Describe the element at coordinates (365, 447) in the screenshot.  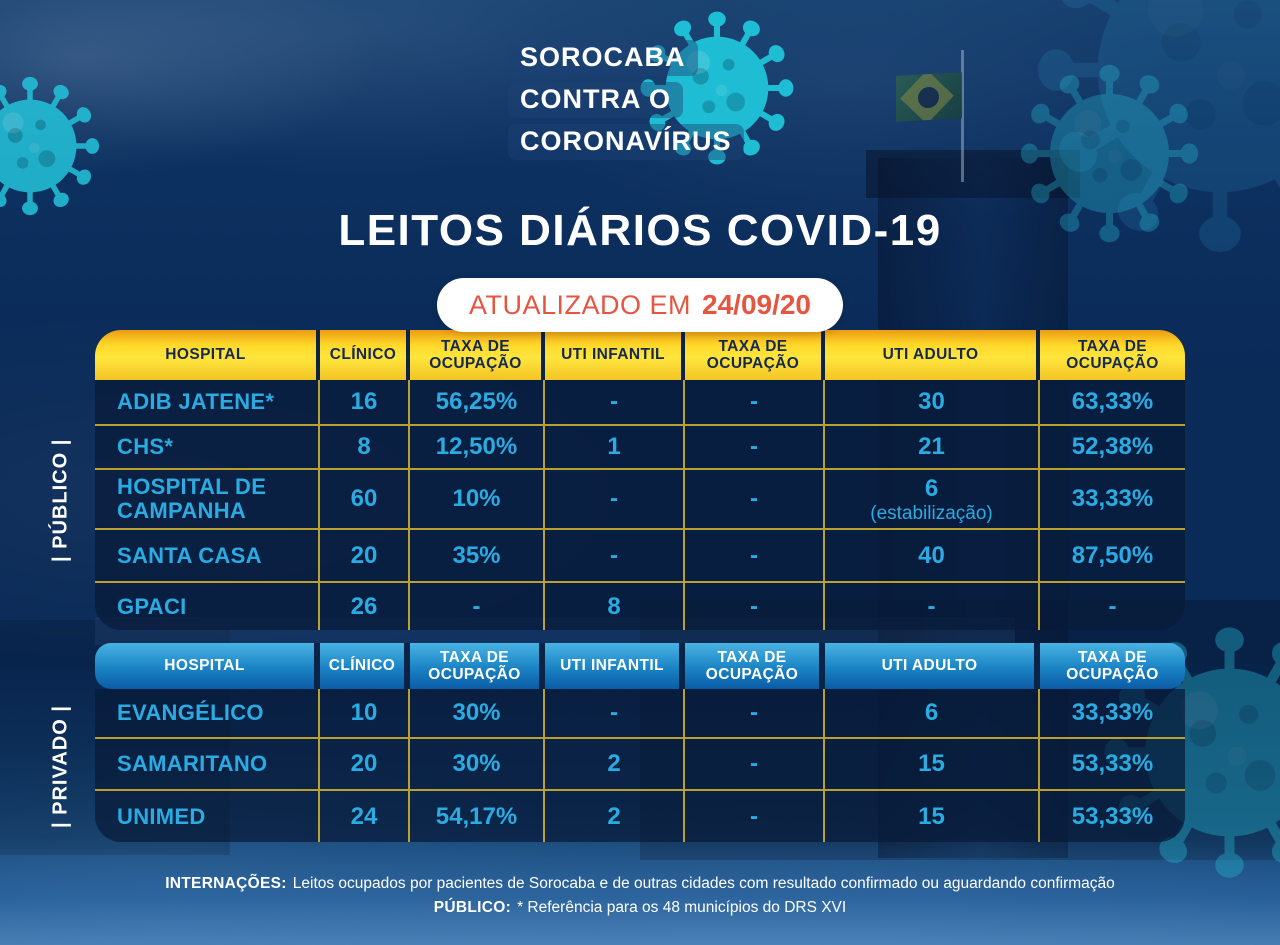
I see `clinico-cell: 8` at that location.